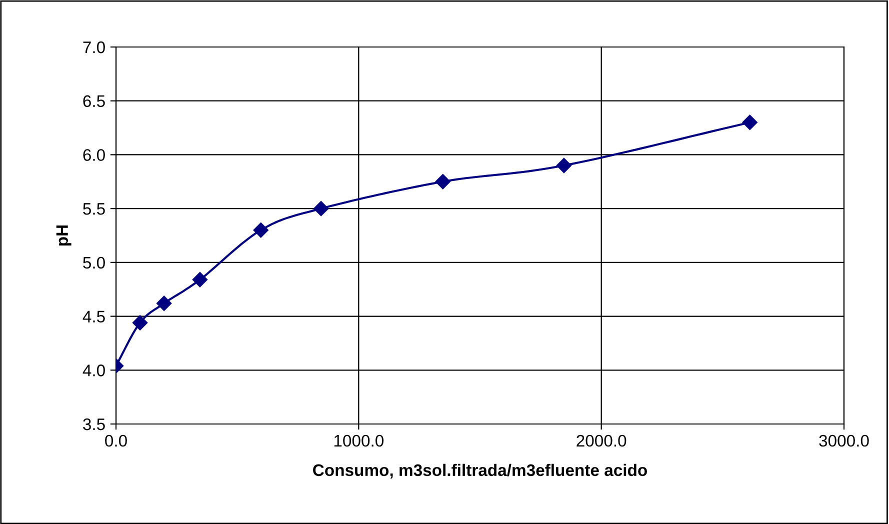 Image resolution: width=889 pixels, height=524 pixels. I want to click on y-tick-label: 7.0, so click(94, 47).